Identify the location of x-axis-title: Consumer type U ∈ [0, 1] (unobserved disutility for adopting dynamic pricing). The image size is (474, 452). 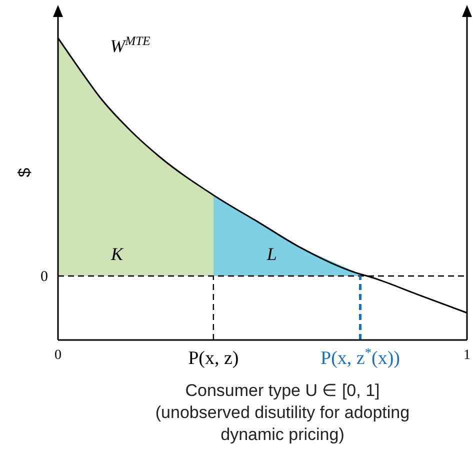
(282, 412).